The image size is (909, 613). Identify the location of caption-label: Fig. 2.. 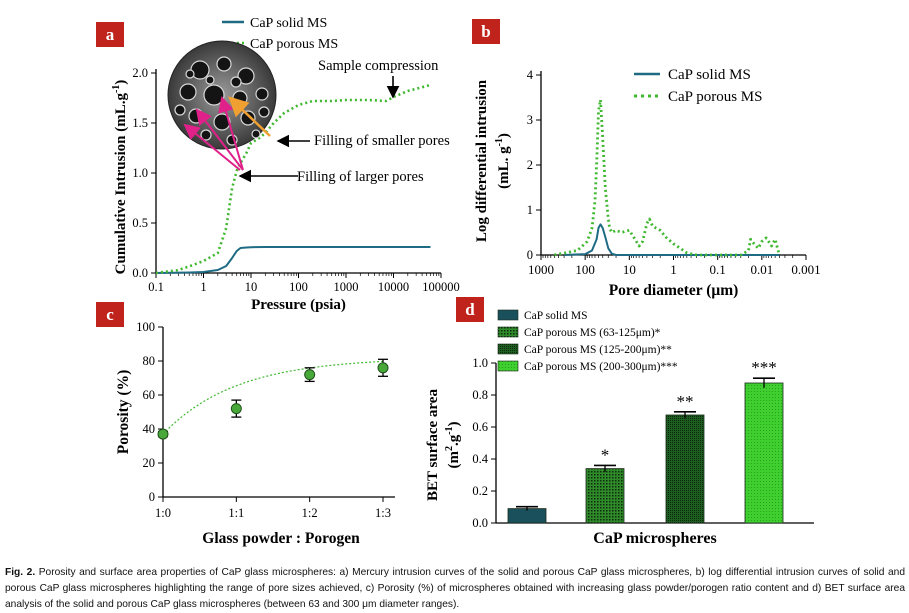
(20, 572).